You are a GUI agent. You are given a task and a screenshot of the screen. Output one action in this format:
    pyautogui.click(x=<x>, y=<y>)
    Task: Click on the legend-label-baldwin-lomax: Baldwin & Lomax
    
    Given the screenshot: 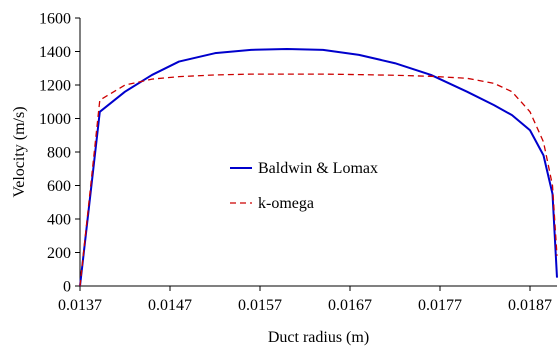 What is the action you would take?
    pyautogui.click(x=318, y=168)
    